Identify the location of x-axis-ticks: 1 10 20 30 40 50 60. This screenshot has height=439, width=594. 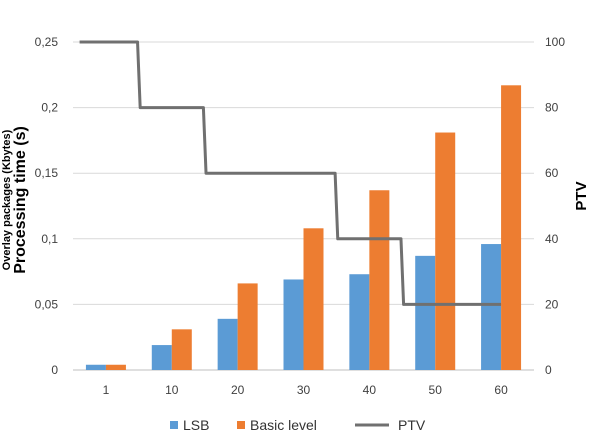
(305, 390).